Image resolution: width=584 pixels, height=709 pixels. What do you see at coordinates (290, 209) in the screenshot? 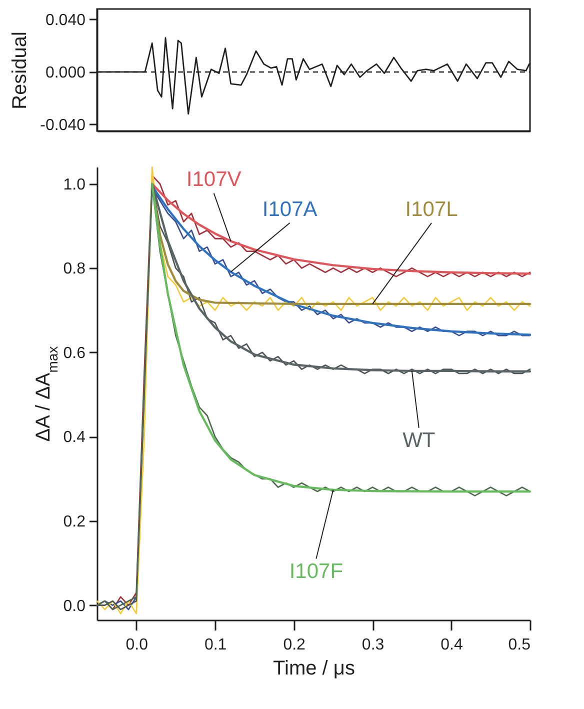
I see `text: I107A` at bounding box center [290, 209].